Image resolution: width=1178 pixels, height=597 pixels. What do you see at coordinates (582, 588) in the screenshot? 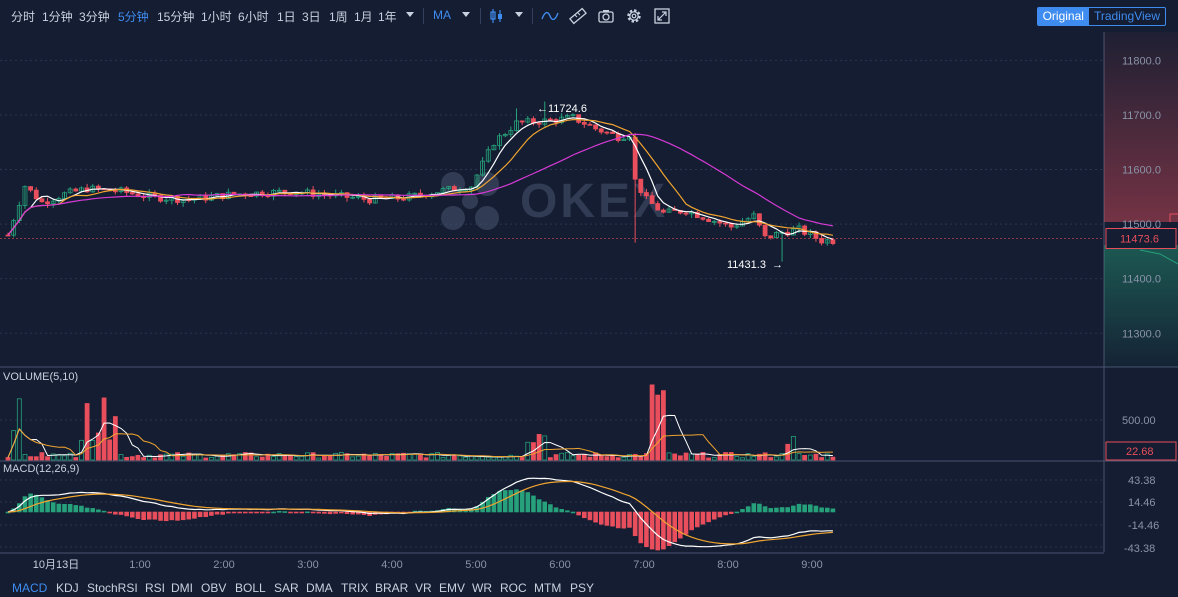
I see `indicator-tab-psy: PSY` at bounding box center [582, 588].